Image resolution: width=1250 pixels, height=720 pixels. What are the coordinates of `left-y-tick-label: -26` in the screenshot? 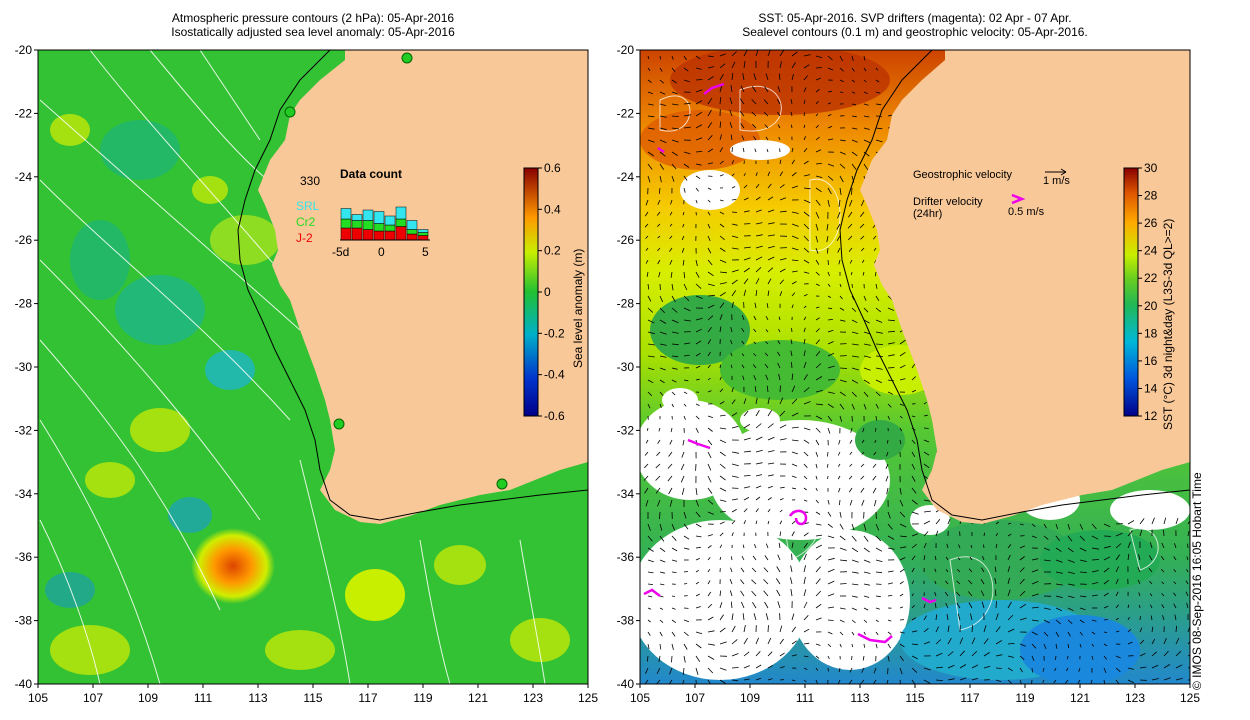 It's located at (24, 240).